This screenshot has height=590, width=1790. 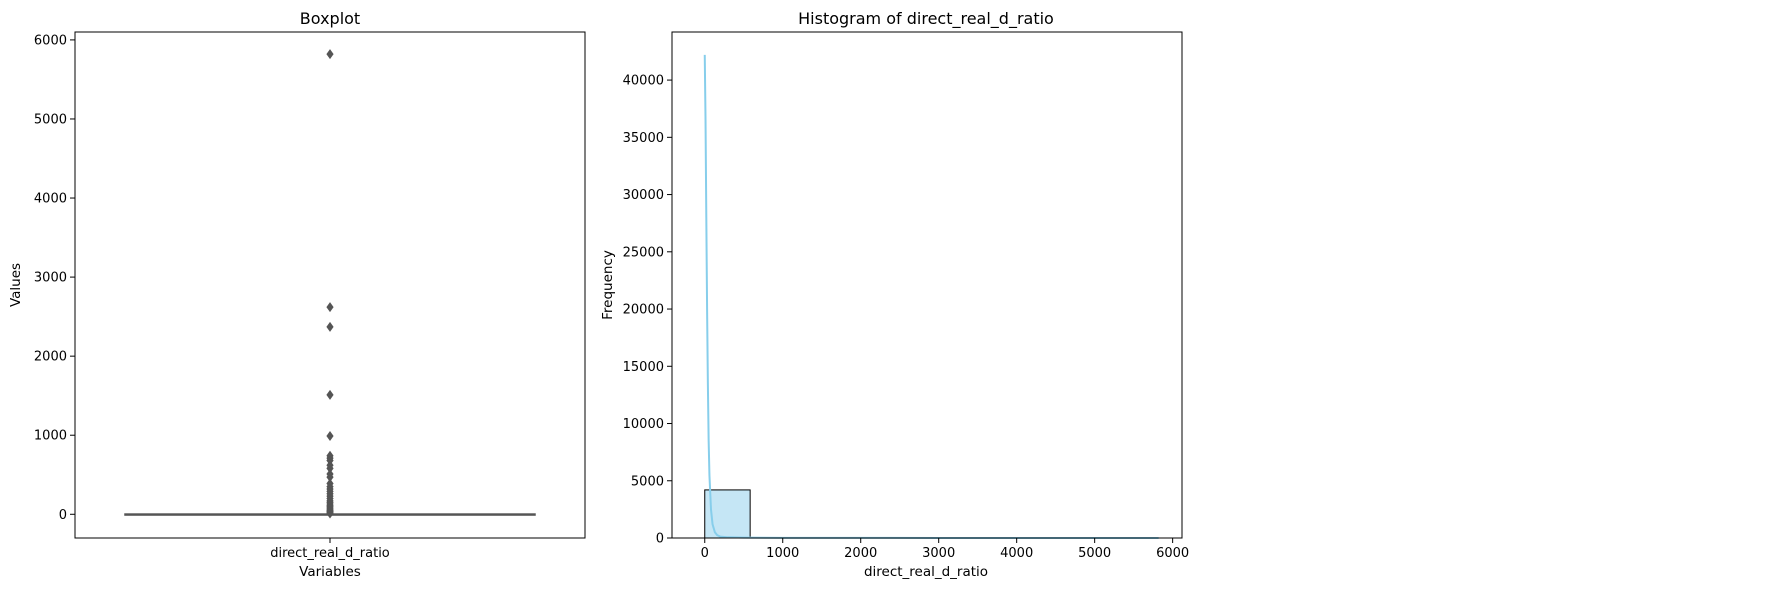 I want to click on boxplot-outliers, so click(x=330, y=284).